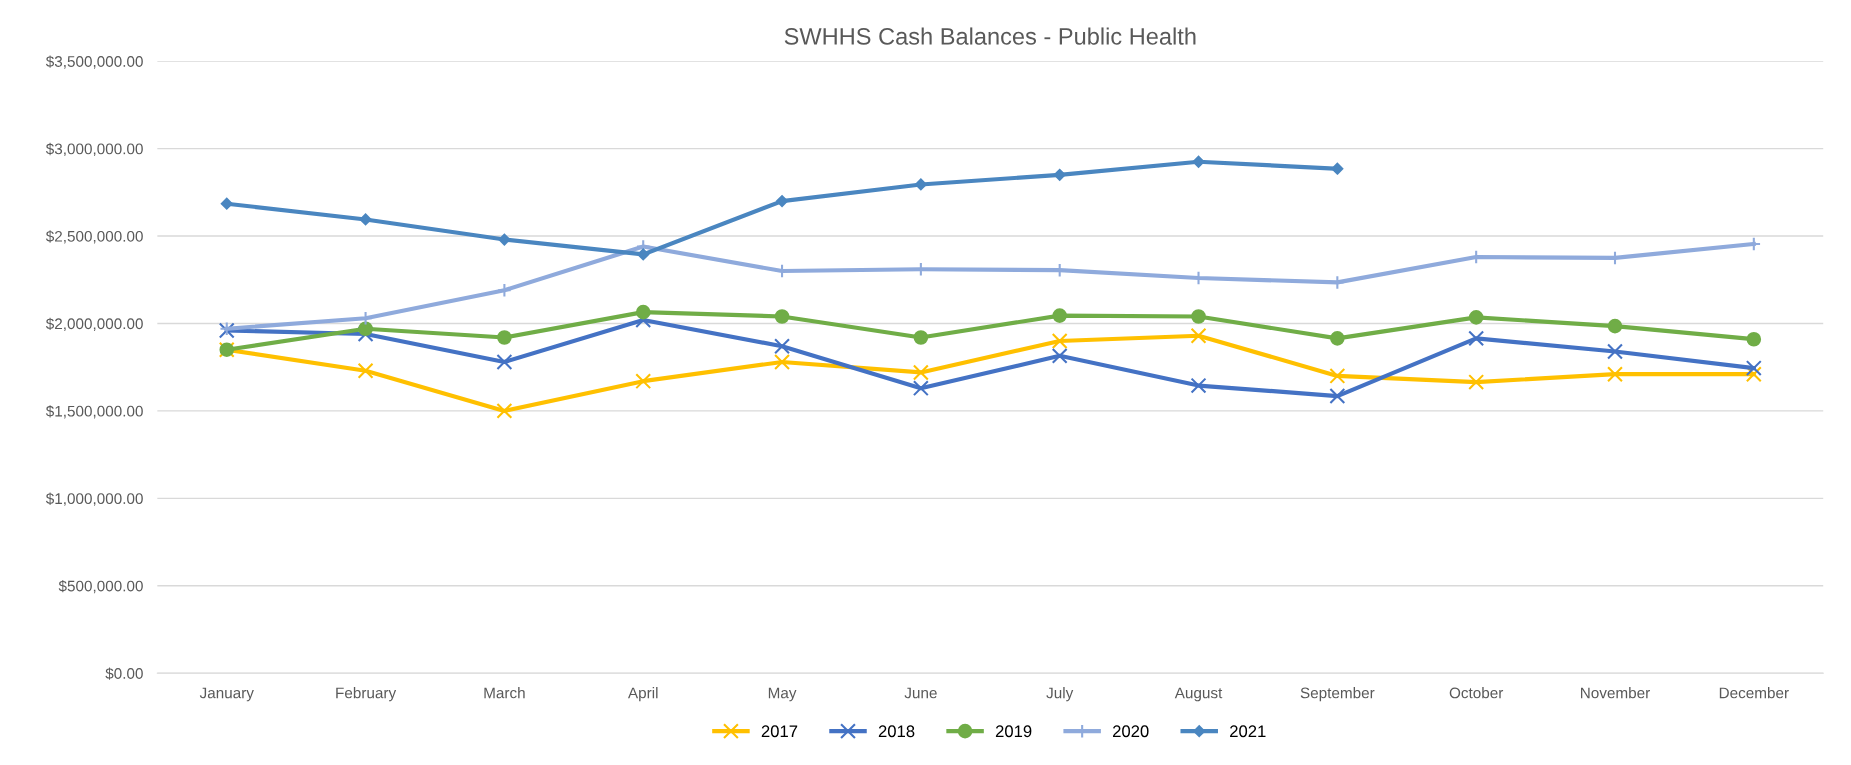 This screenshot has width=1851, height=765. I want to click on x-tick-label: September, so click(1337, 694).